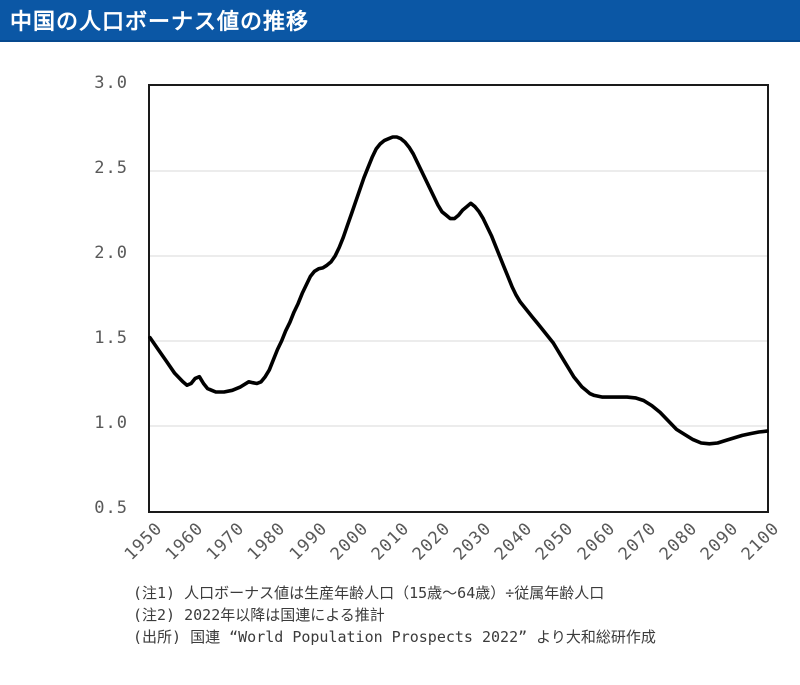 The image size is (800, 685). I want to click on x-axis-tick-label: 2080, so click(678, 541).